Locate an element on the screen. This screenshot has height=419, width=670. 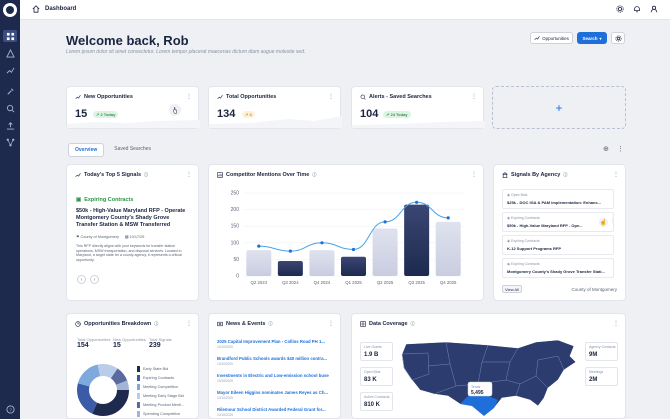
dashboard-icon is located at coordinates (10, 36).